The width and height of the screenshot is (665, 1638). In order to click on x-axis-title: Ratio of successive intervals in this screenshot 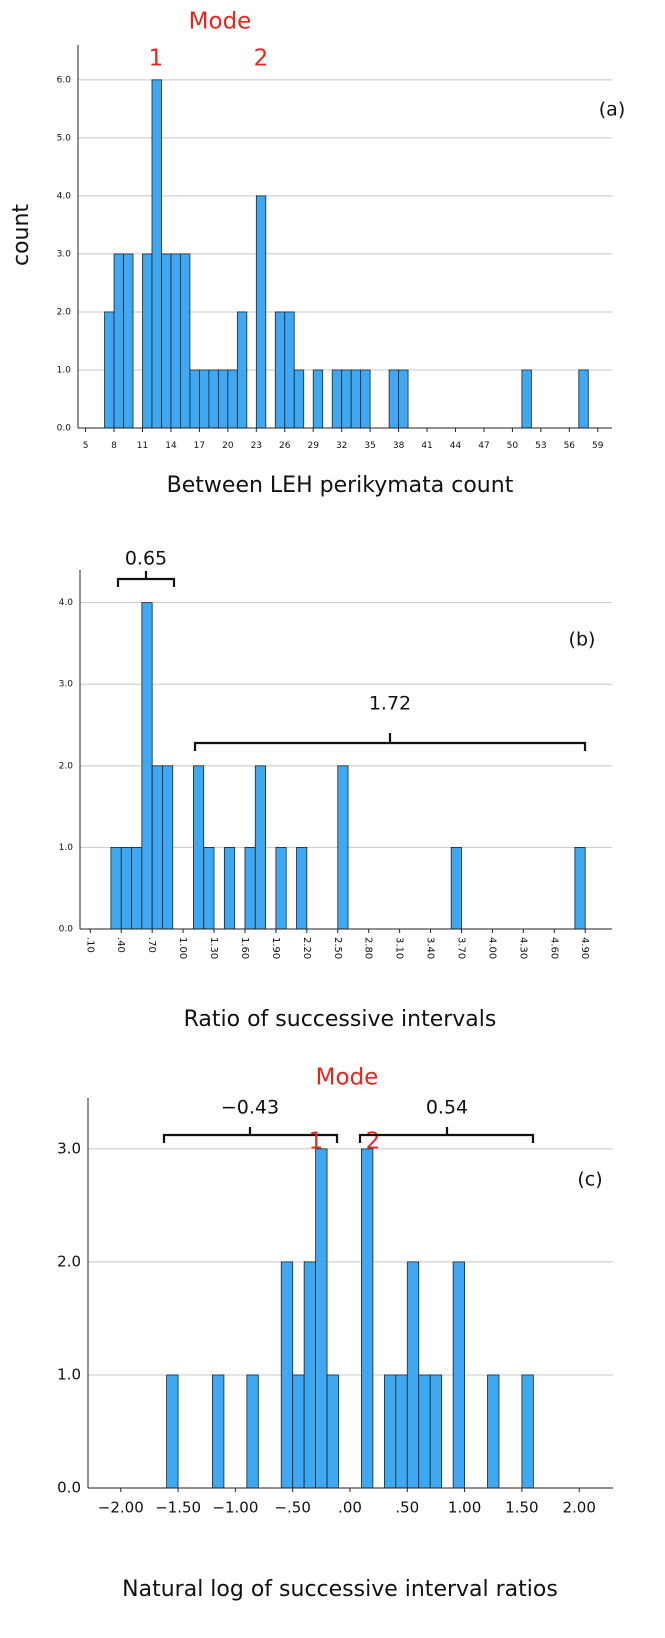, I will do `click(340, 1019)`.